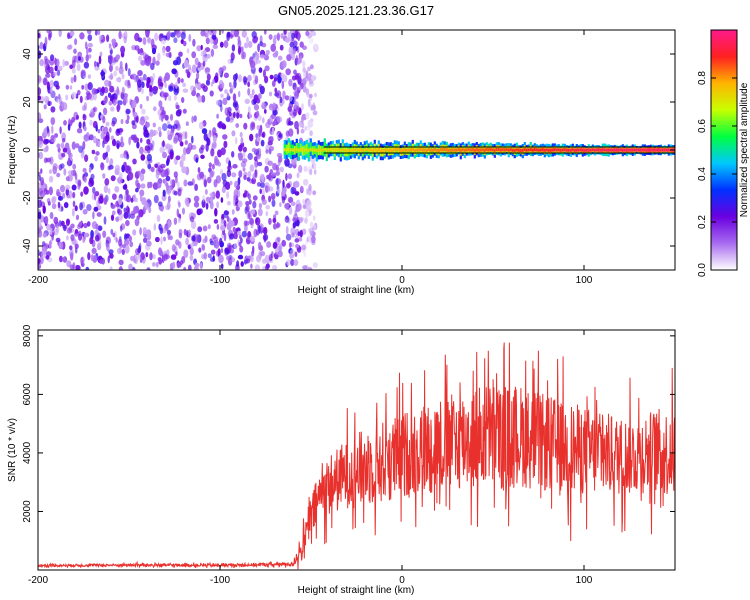  Describe the element at coordinates (220, 580) in the screenshot. I see `x-tick-label: -100` at that location.